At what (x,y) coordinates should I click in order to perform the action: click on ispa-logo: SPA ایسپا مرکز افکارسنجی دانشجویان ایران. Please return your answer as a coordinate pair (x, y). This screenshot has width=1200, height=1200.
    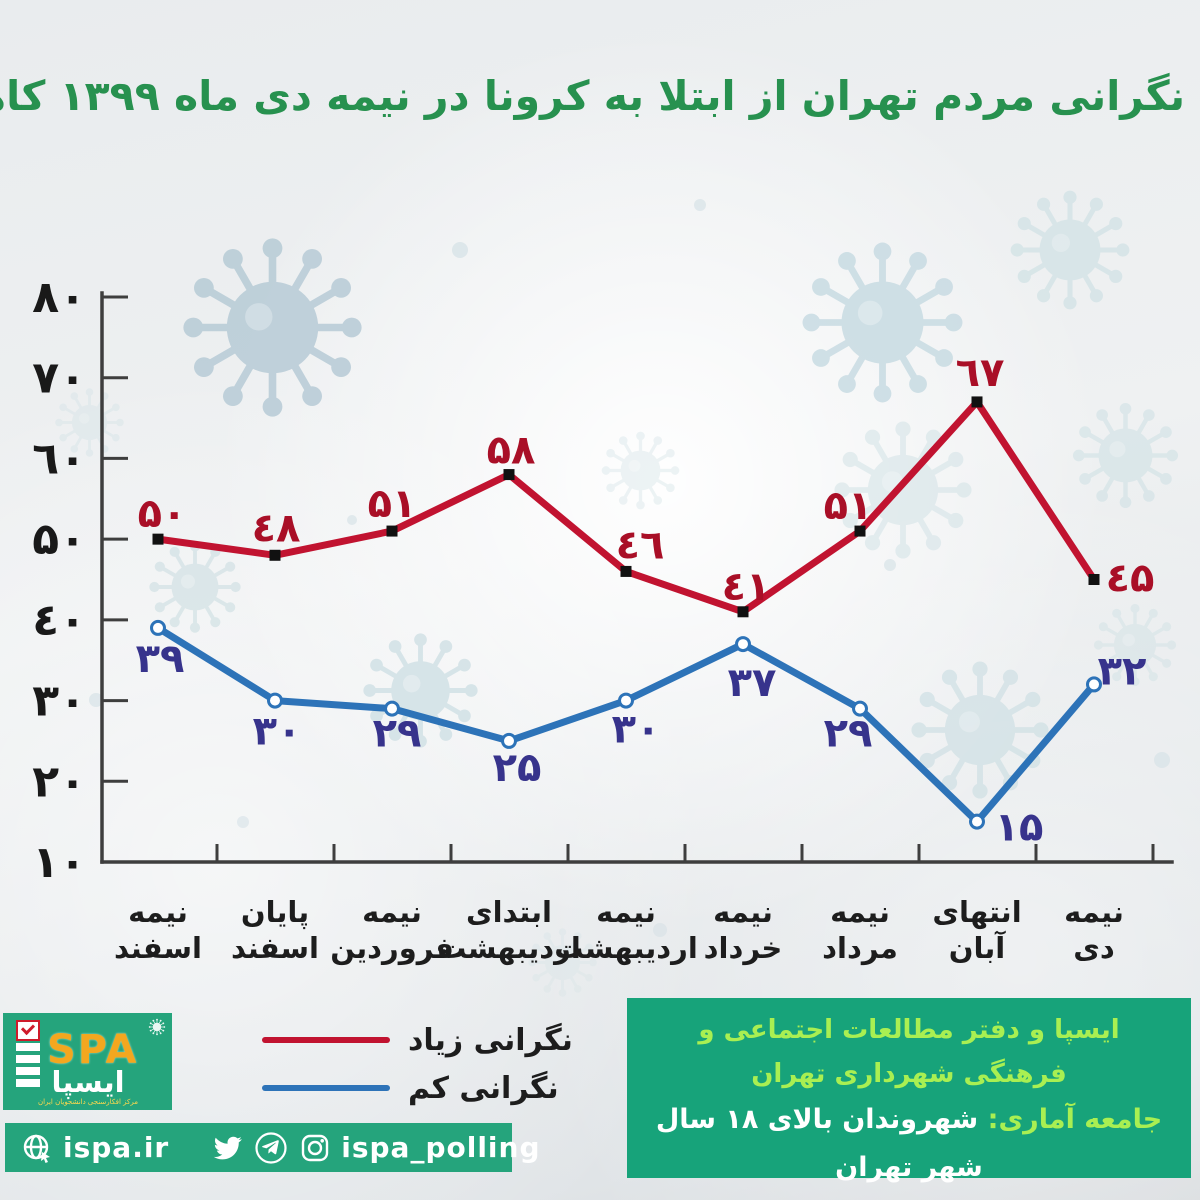
    Looking at the image, I should click on (87, 1061).